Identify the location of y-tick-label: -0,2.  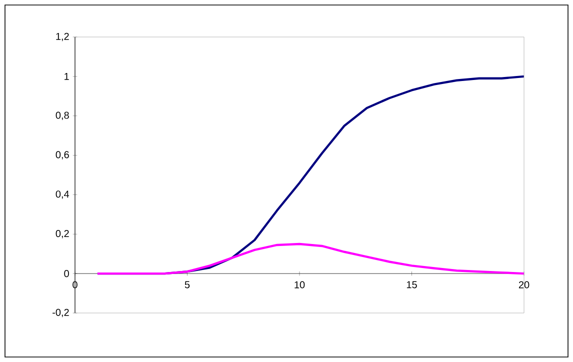
(60, 313).